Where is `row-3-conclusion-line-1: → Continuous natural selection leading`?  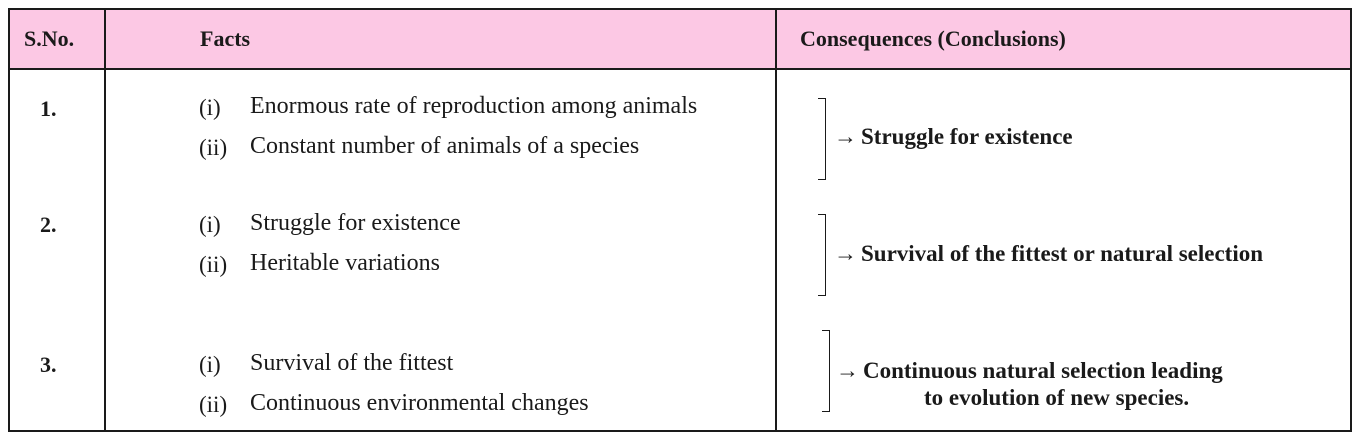
row-3-conclusion-line-1: → Continuous natural selection leading is located at coordinates (1029, 371).